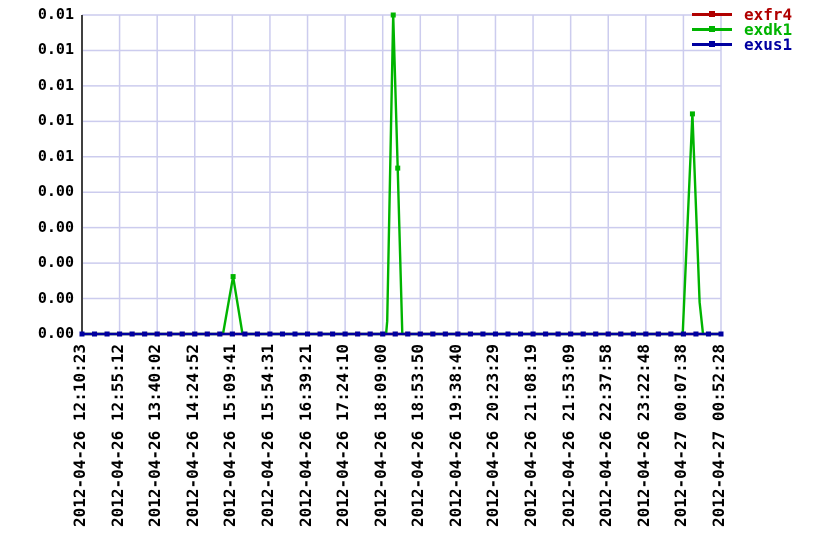 The image size is (840, 560). Describe the element at coordinates (493, 436) in the screenshot. I see `x-tick-label: 2012-04-26 20:23:29` at that location.